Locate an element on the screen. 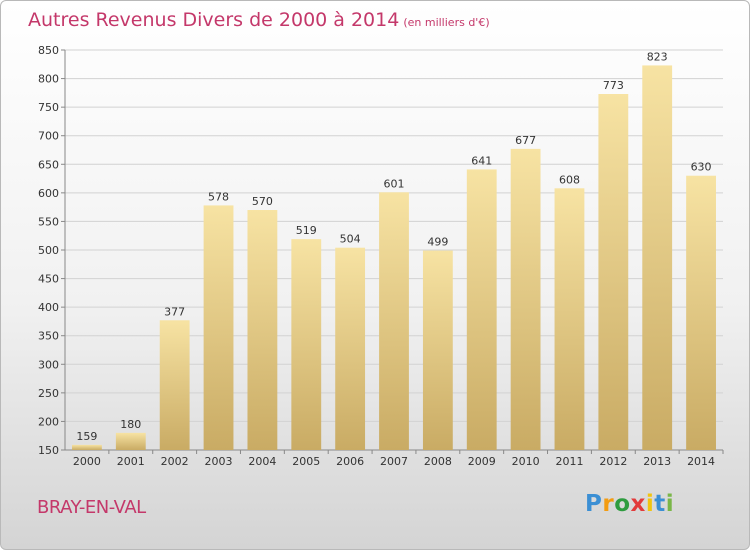 This screenshot has width=750, height=550. y-tick-label: 500 is located at coordinates (48, 250).